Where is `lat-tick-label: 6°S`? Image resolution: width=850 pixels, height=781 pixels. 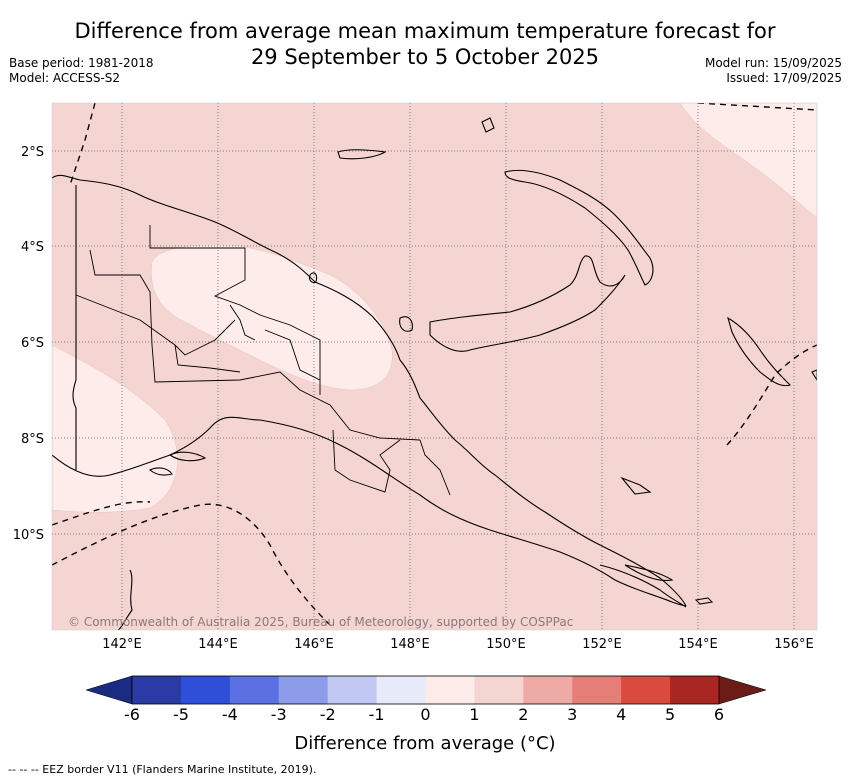
lat-tick-label: 6°S is located at coordinates (32, 343).